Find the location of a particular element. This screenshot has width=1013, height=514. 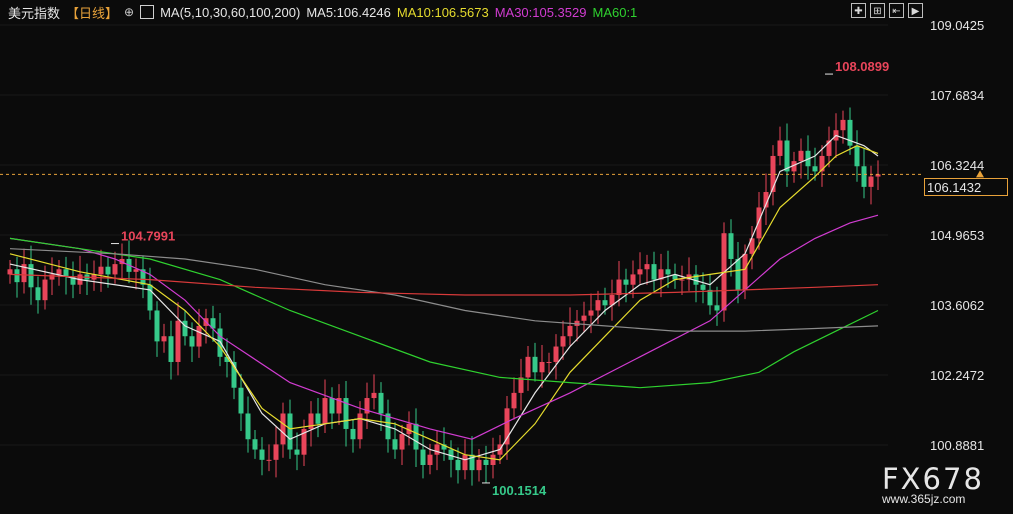

step-back-icon: ⇤ is located at coordinates (896, 10).